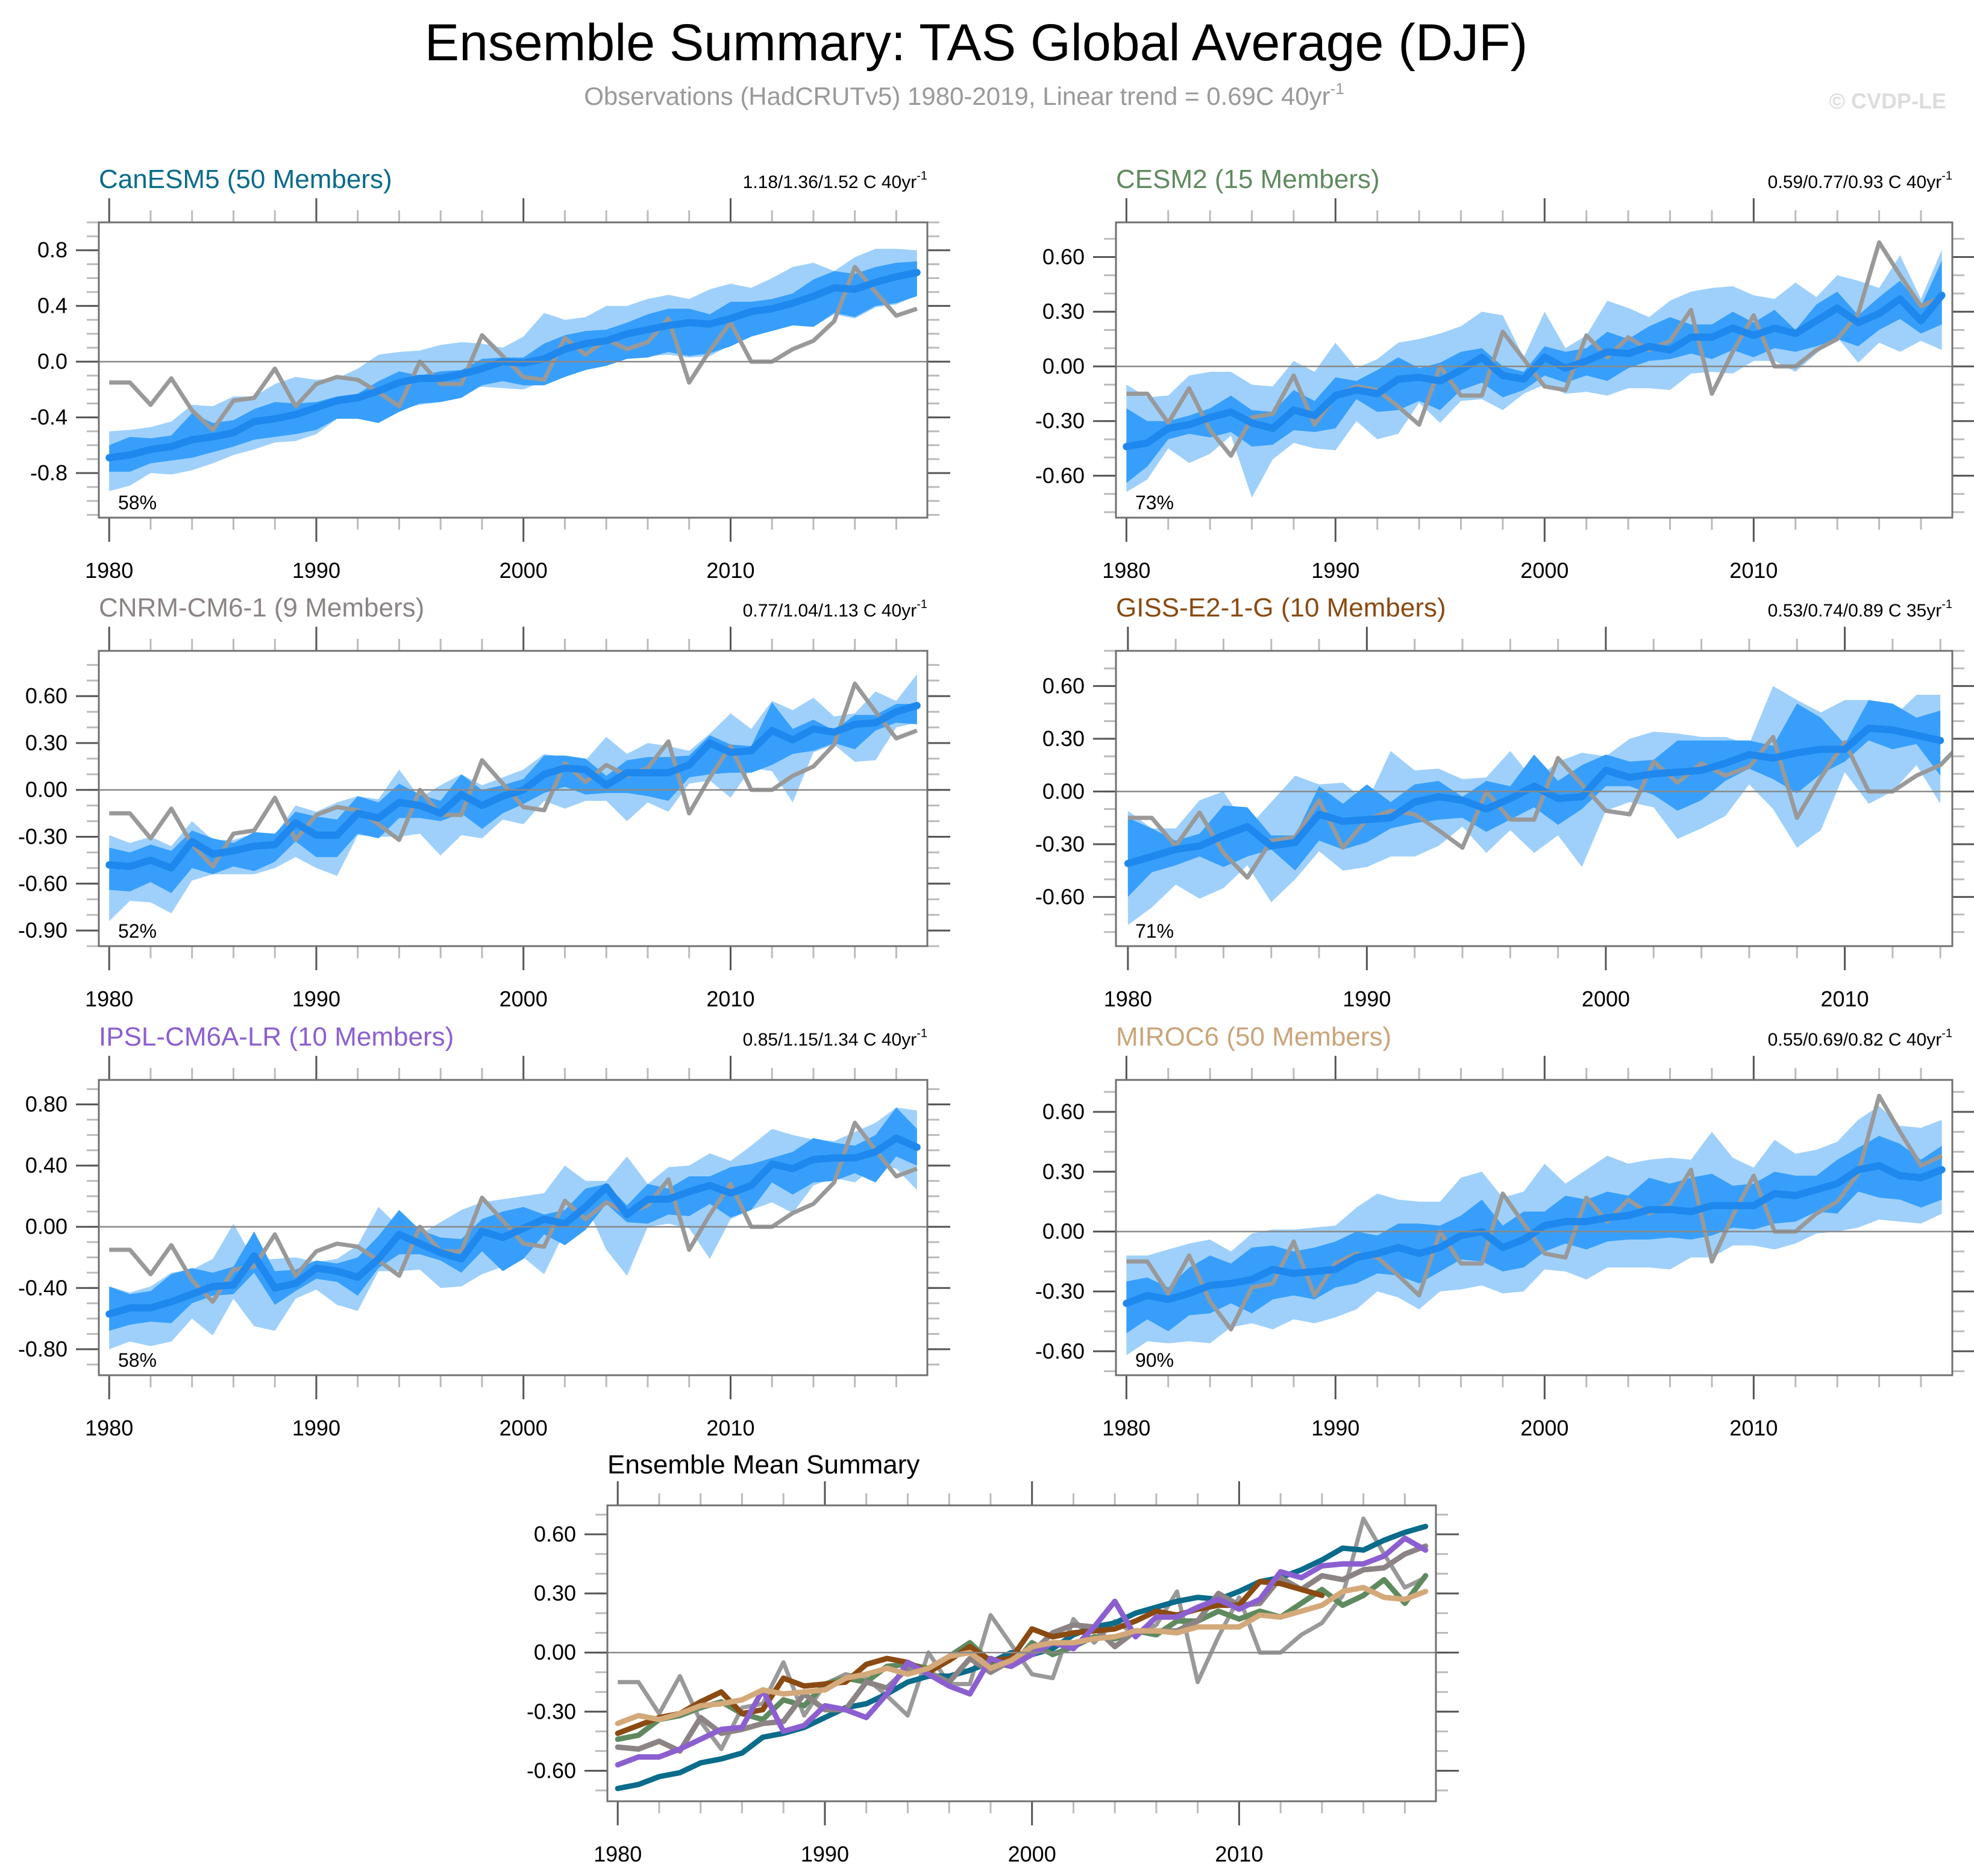 The height and width of the screenshot is (1876, 1974). Describe the element at coordinates (1855, 611) in the screenshot. I see `trend-text: 0.53/0.74/0.89 C 35yr` at that location.